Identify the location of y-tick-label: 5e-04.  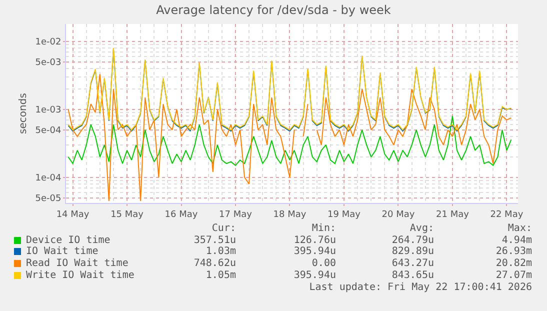
(48, 131).